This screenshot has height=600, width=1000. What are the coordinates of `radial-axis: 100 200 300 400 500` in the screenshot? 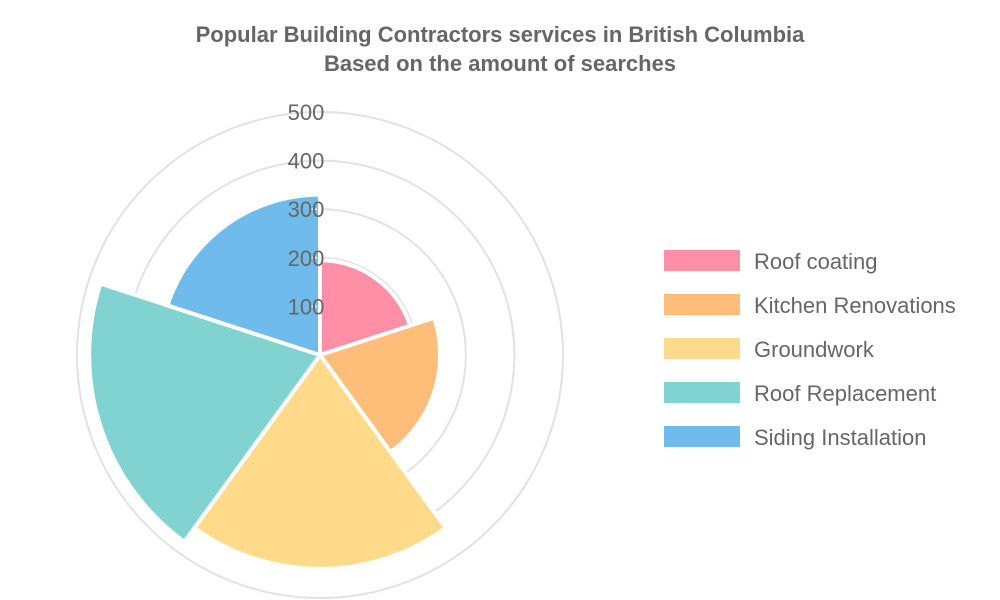 It's located at (306, 209).